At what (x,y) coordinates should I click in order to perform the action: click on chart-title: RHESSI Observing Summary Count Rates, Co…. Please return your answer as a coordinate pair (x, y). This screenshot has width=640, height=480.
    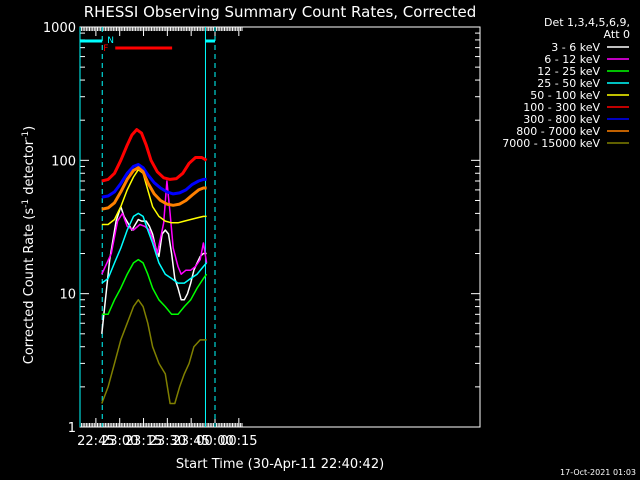
    Looking at the image, I should click on (280, 12).